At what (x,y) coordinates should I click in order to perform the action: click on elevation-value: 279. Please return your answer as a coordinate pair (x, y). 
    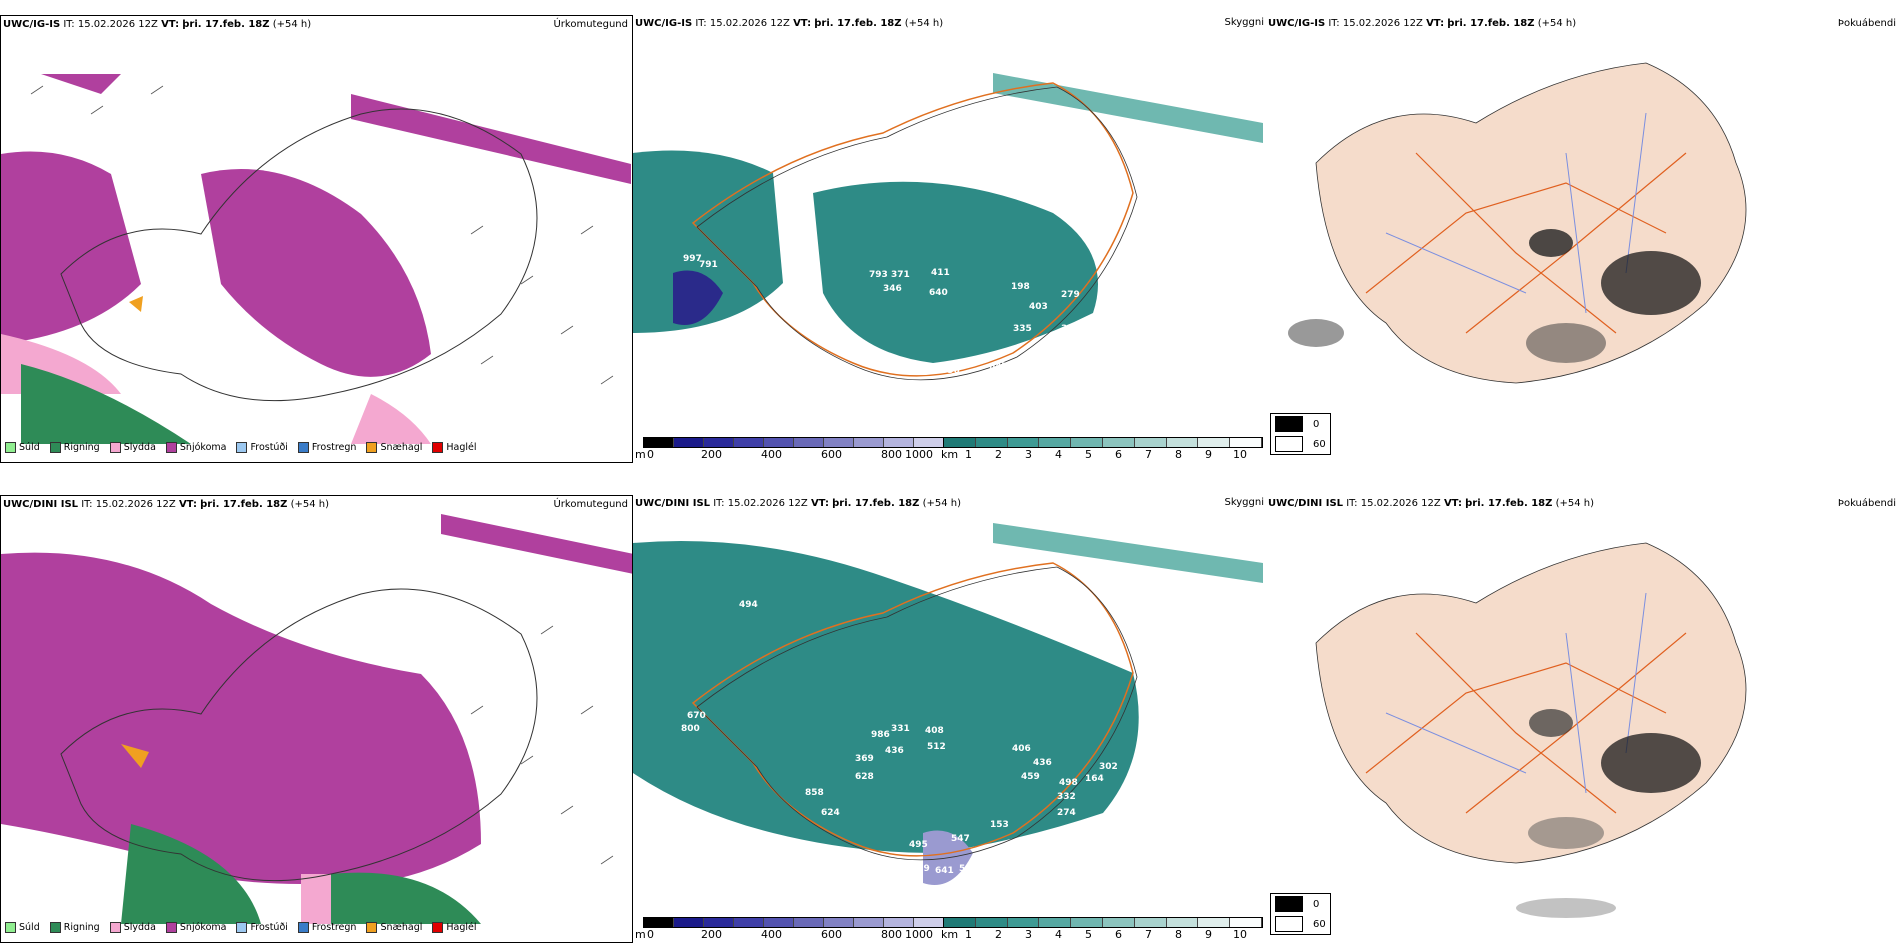
    Looking at the image, I should click on (1070, 295).